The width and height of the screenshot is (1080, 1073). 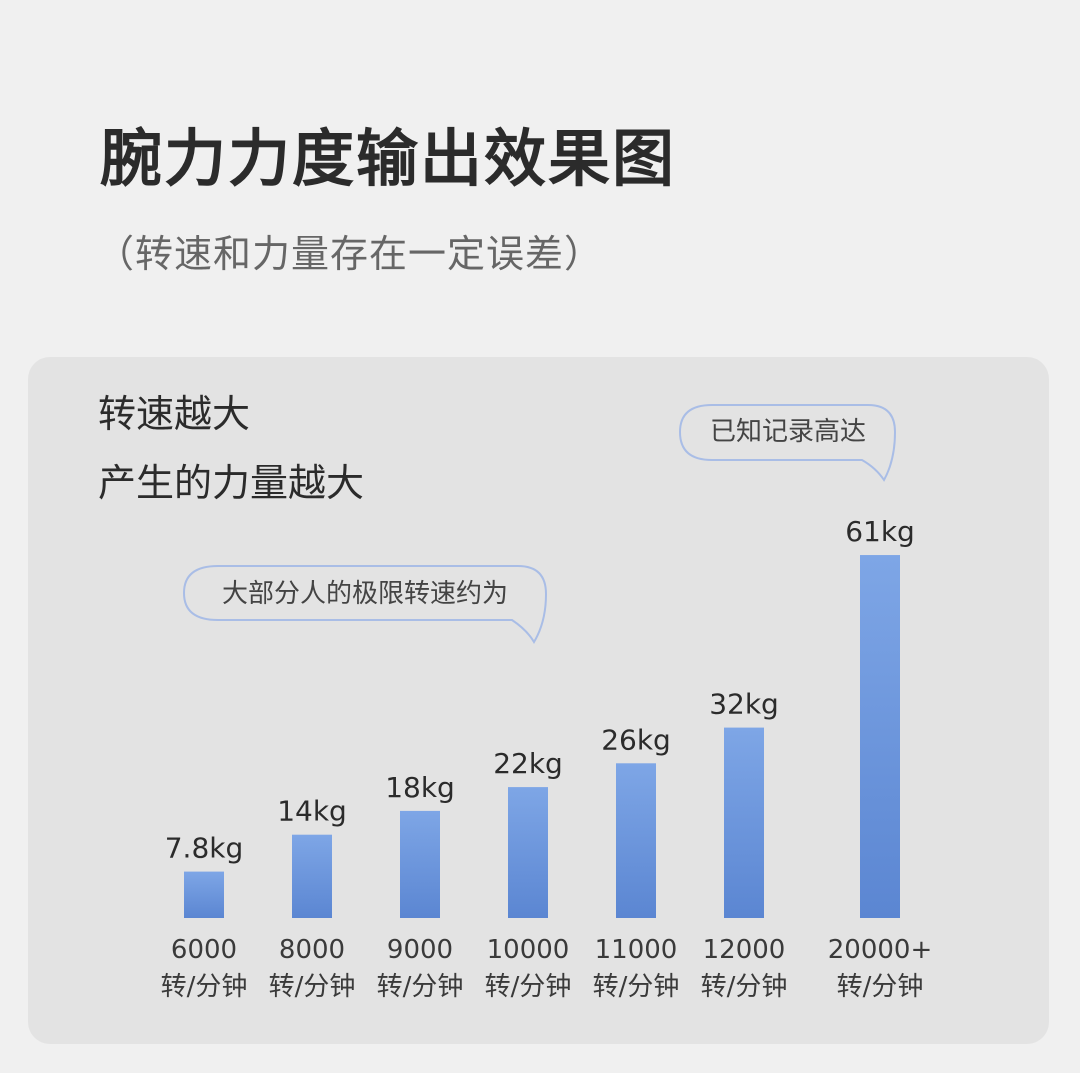 I want to click on panel-headline-line2: 产生的力量越大, so click(x=231, y=483).